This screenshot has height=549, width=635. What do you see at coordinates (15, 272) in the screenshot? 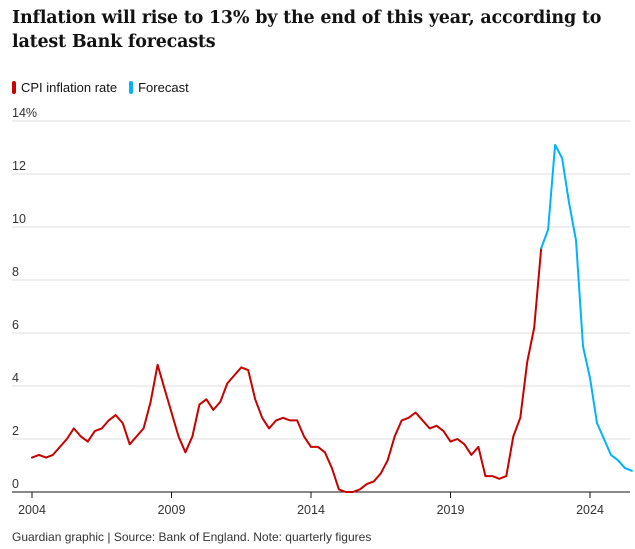
I see `y-tick-label: 8` at bounding box center [15, 272].